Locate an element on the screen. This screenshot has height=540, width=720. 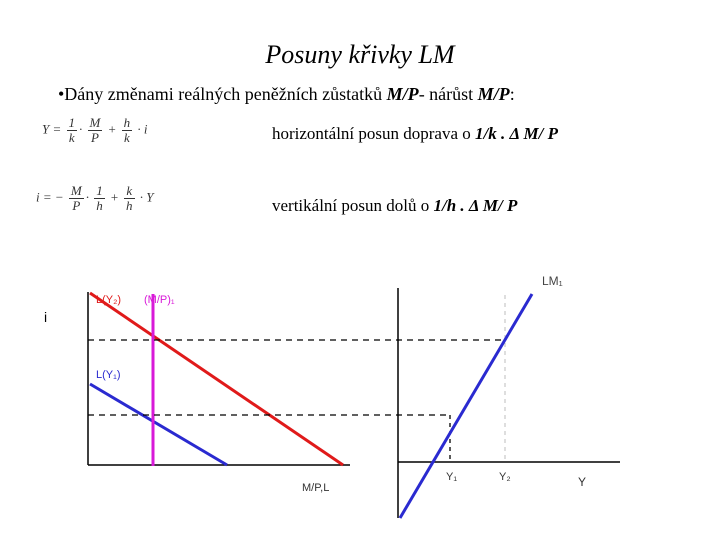
eq1-frac-3-num: h is located at coordinates (127, 123).